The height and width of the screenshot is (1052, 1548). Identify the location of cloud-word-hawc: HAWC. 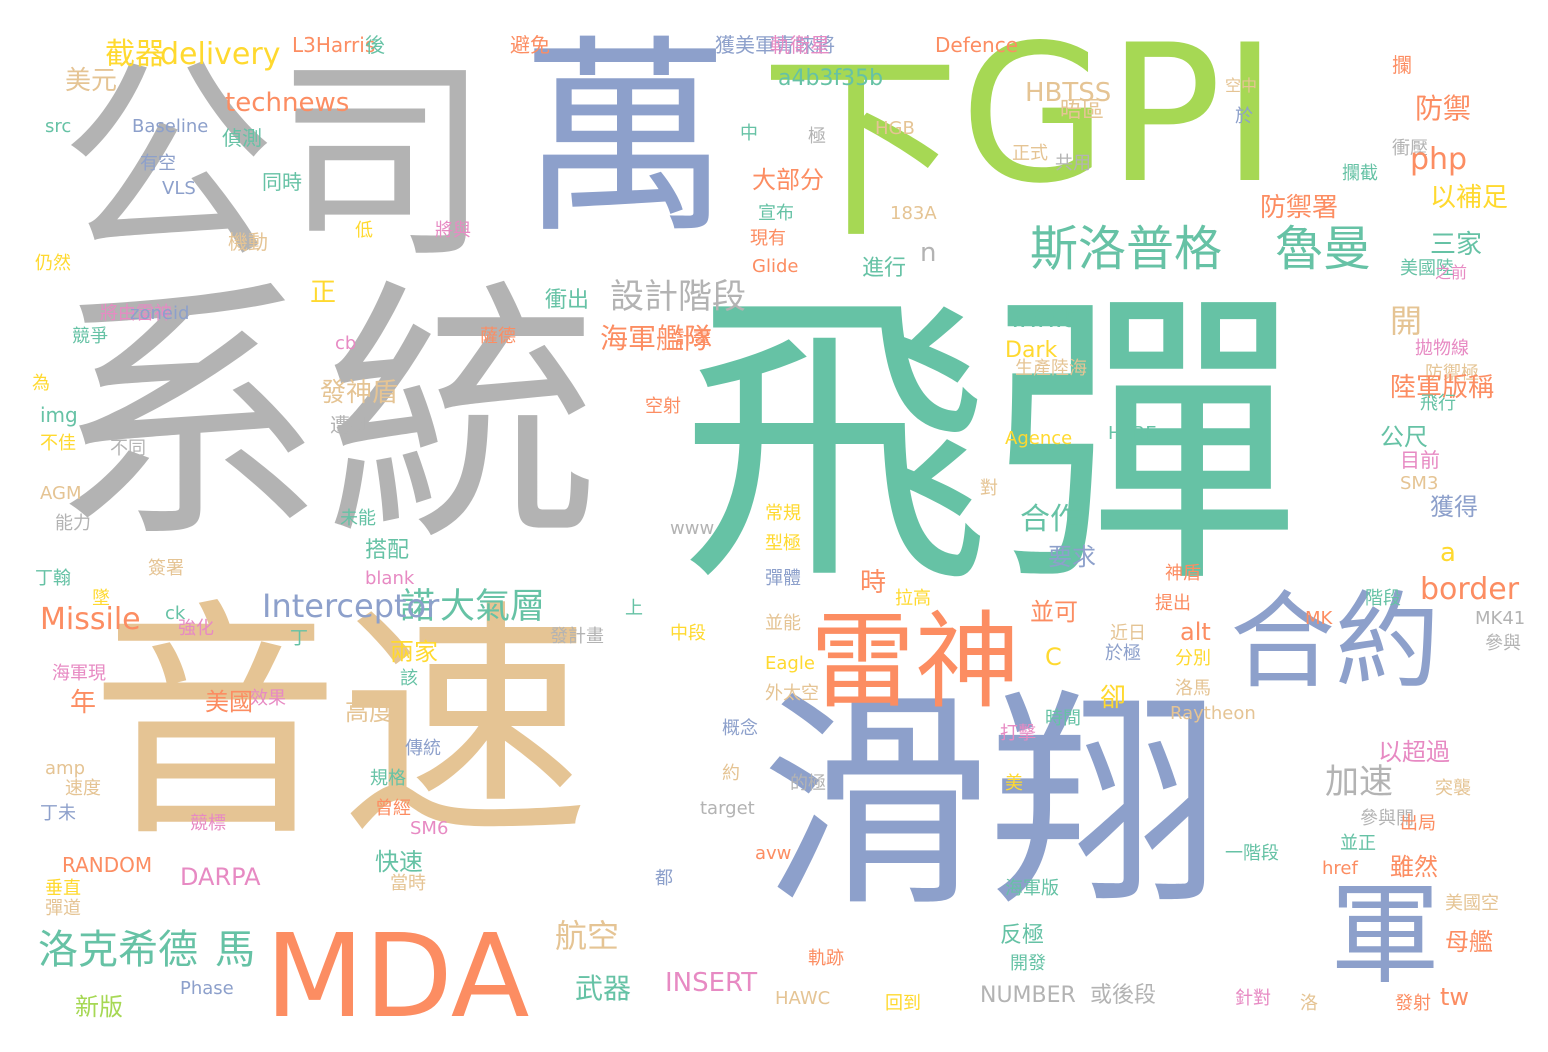
(803, 998).